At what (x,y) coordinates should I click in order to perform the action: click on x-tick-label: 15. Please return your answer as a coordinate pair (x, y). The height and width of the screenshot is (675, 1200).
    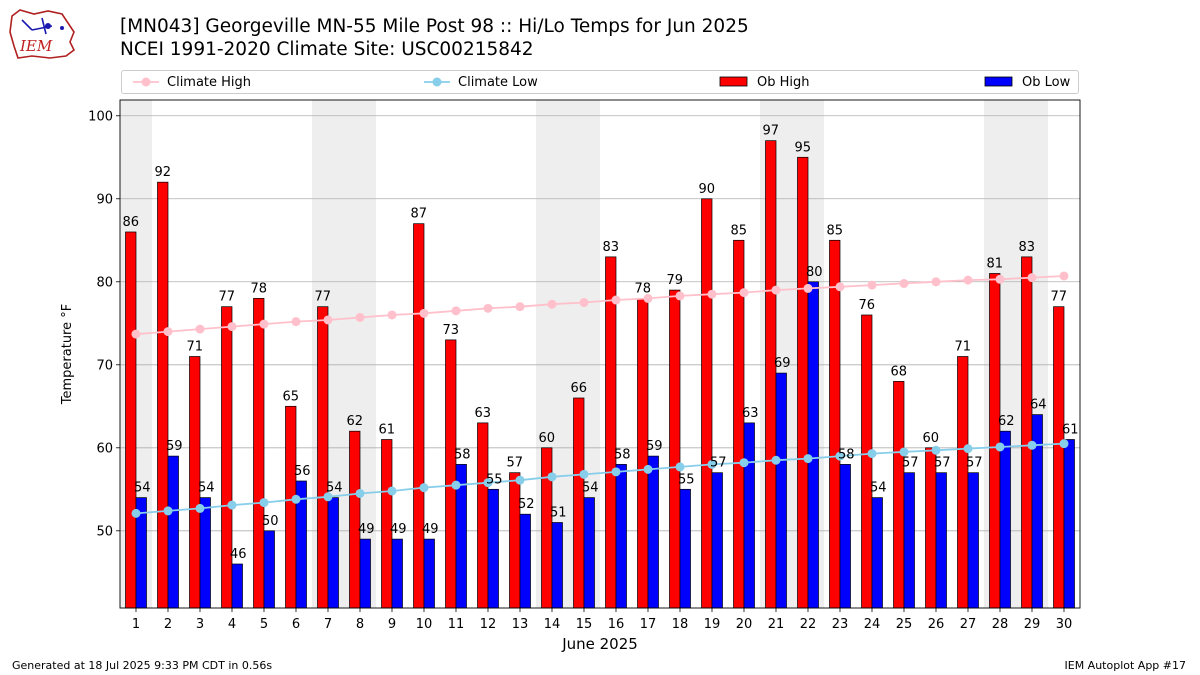
    Looking at the image, I should click on (584, 624).